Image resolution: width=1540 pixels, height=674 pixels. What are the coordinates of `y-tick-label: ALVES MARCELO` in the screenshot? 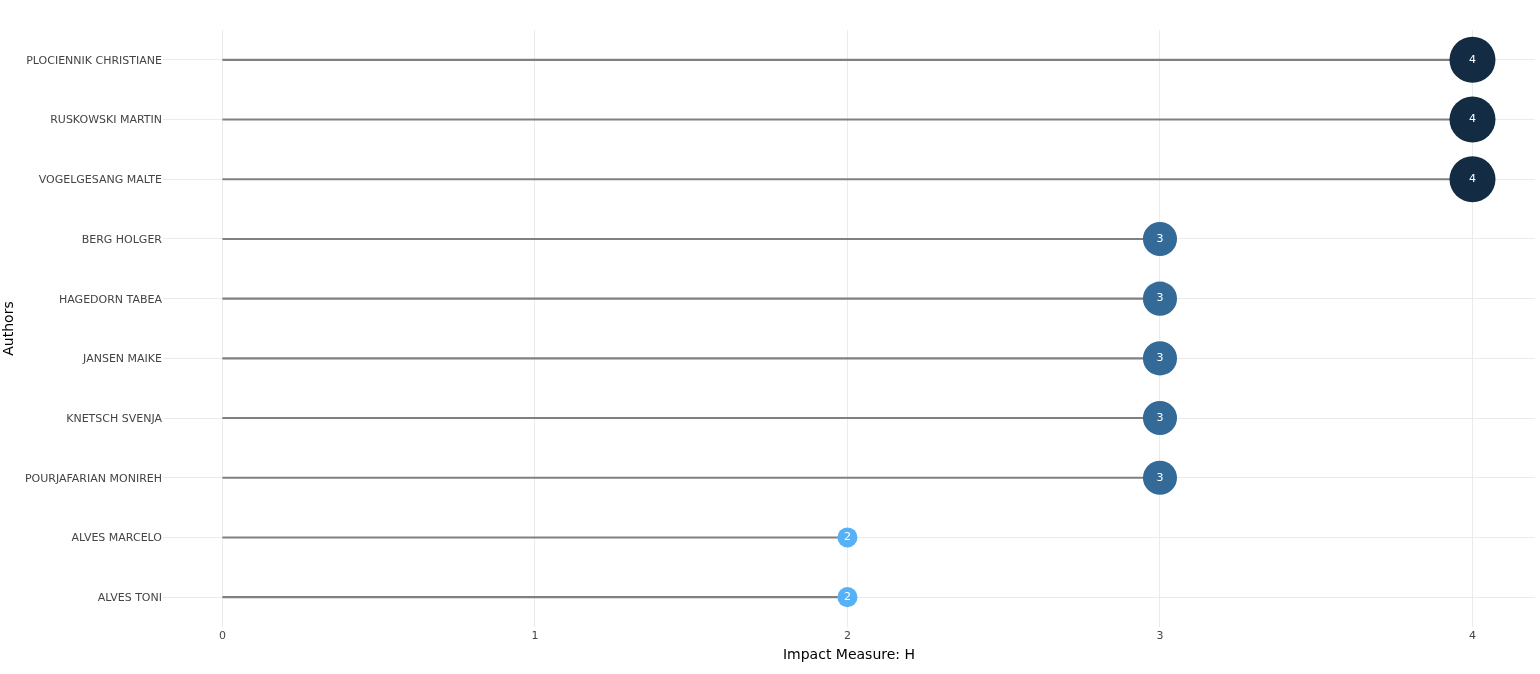 It's located at (117, 538).